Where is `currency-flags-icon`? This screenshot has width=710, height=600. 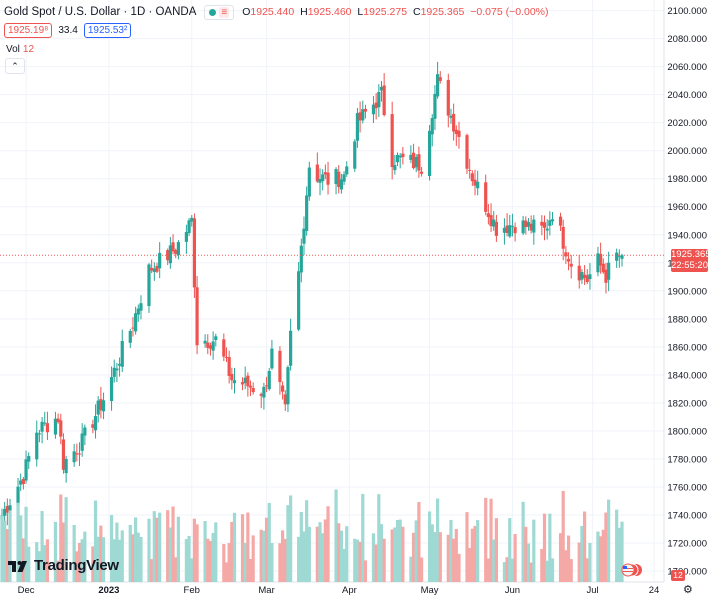
currency-flags-icon is located at coordinates (631, 570).